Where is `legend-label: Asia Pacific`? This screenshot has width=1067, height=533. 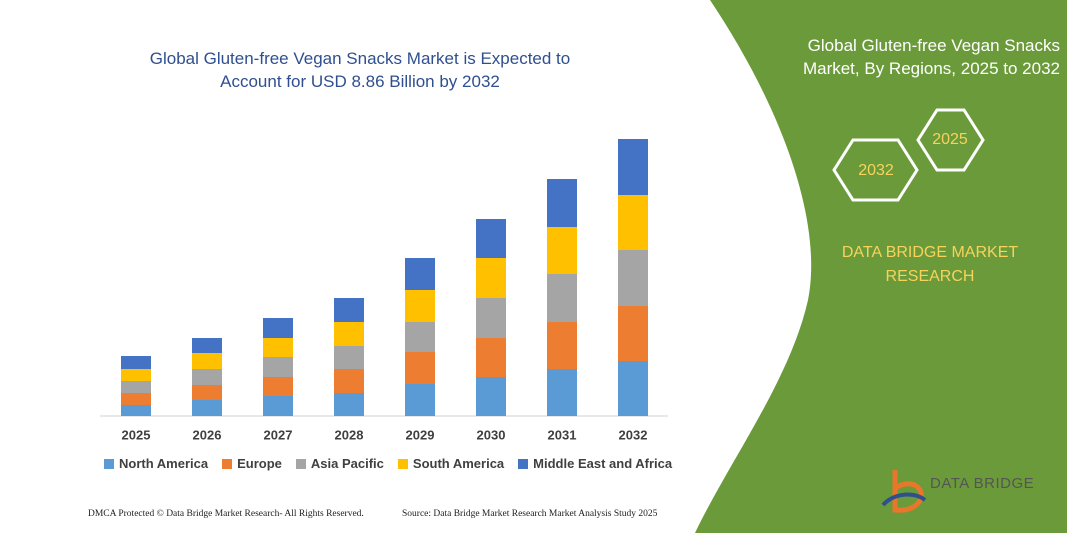 legend-label: Asia Pacific is located at coordinates (347, 463).